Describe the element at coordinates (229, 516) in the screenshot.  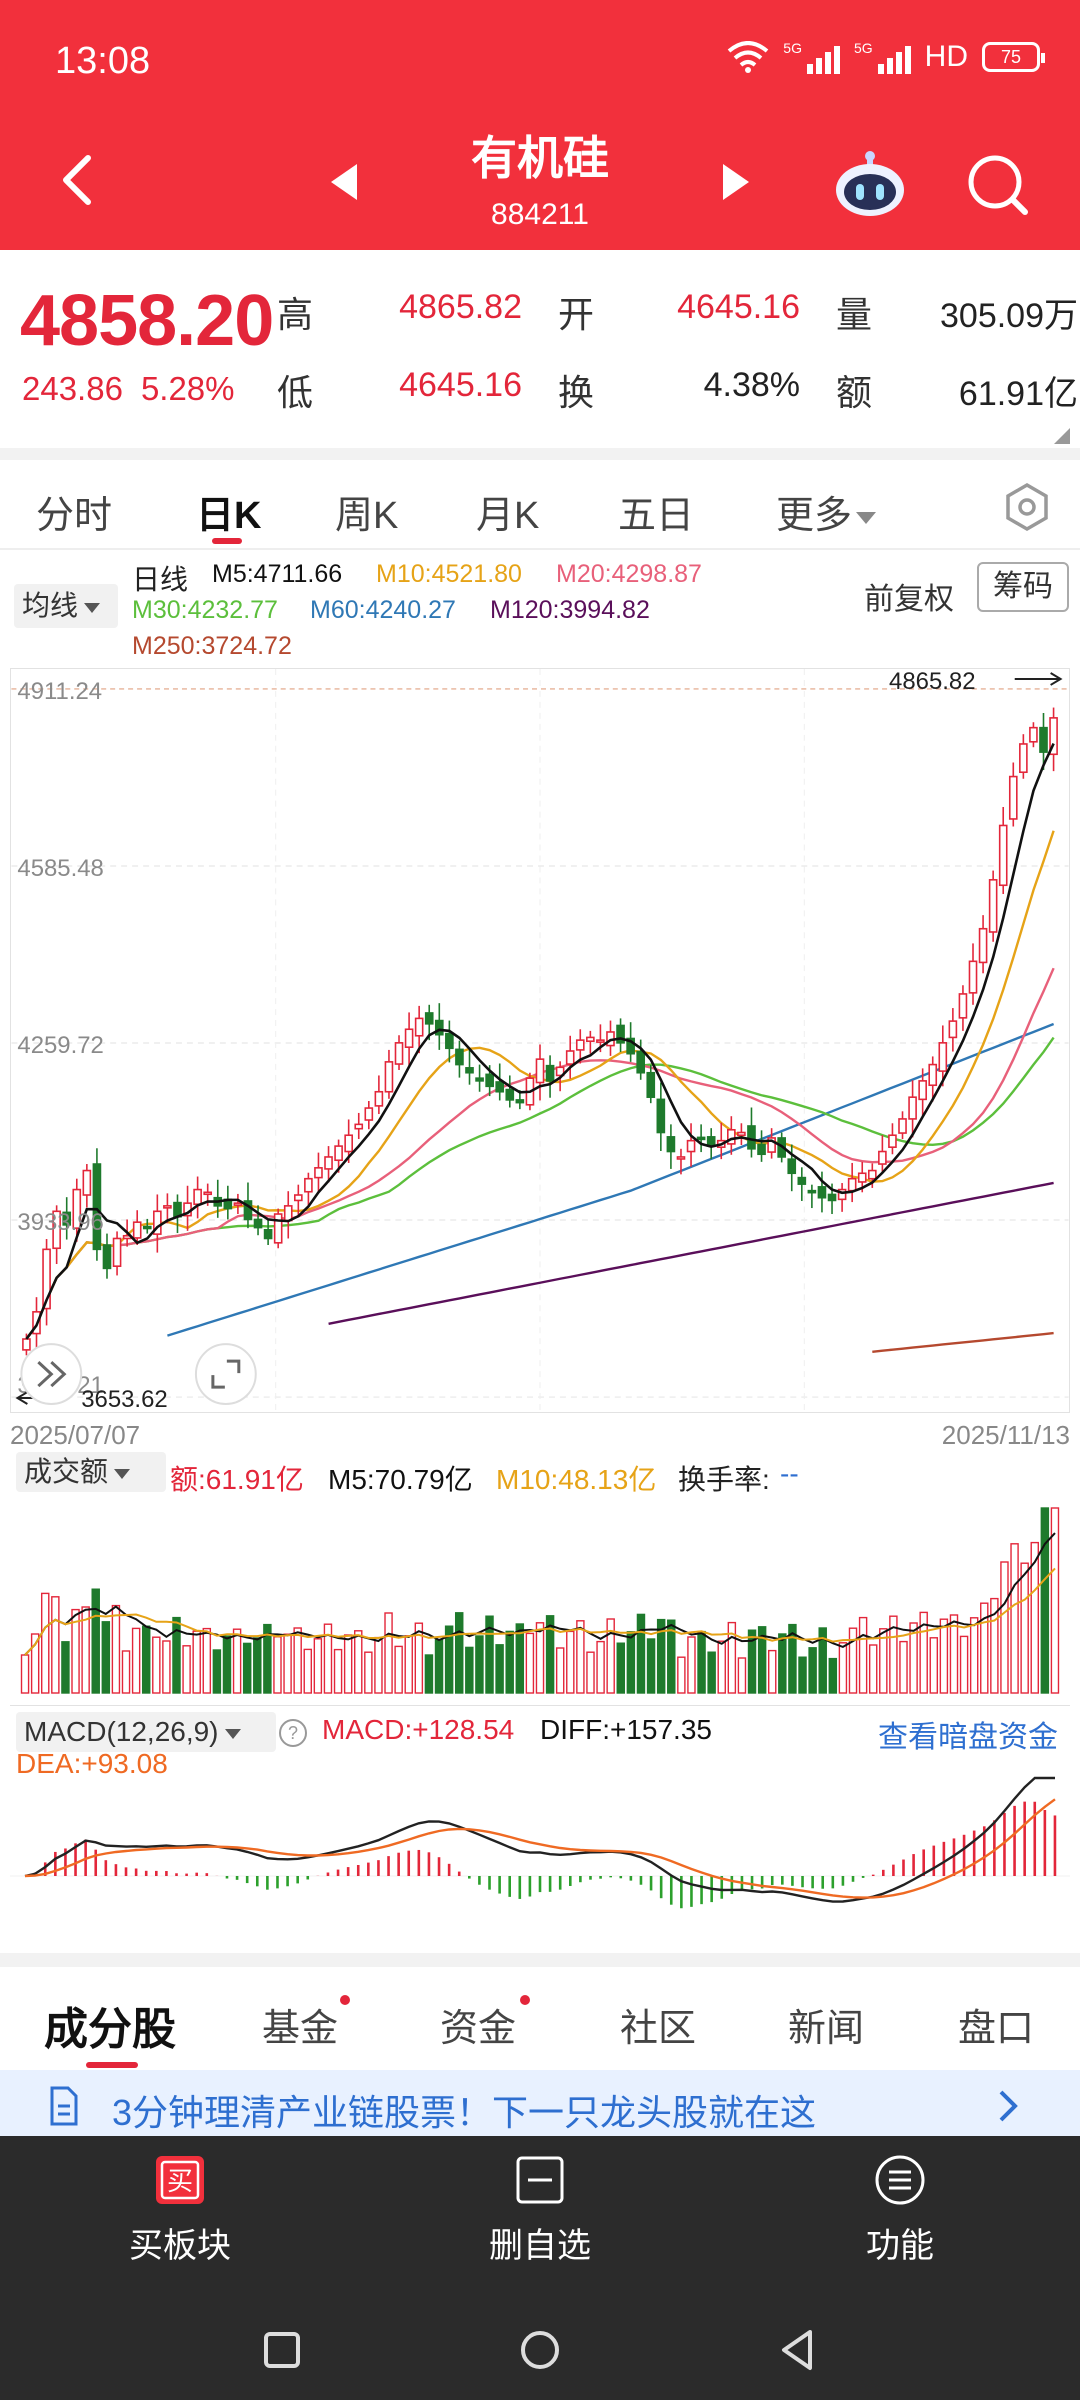
I see `tab-daily-k: 日K` at that location.